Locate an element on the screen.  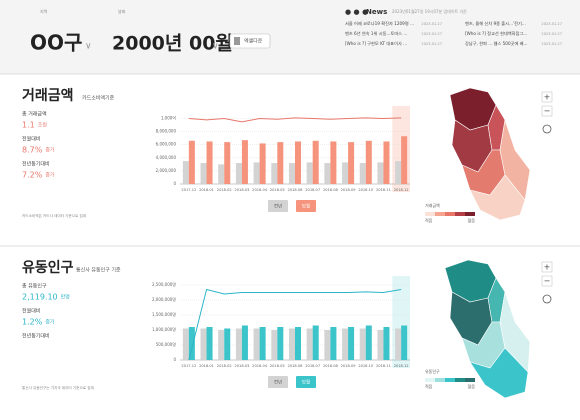
note: 통신사 유동인구는 기지국 데이터 기준으로 집계 is located at coordinates (58, 387).